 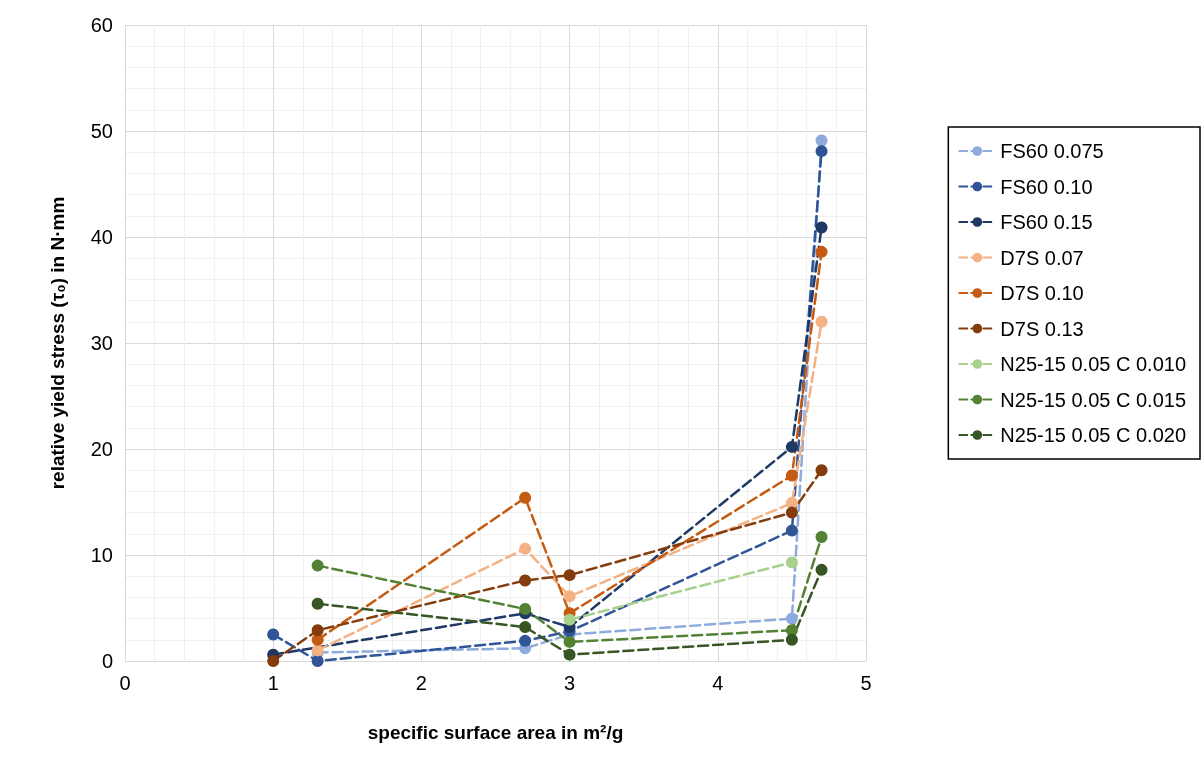 I want to click on x-tick-label: 0, so click(x=125, y=683).